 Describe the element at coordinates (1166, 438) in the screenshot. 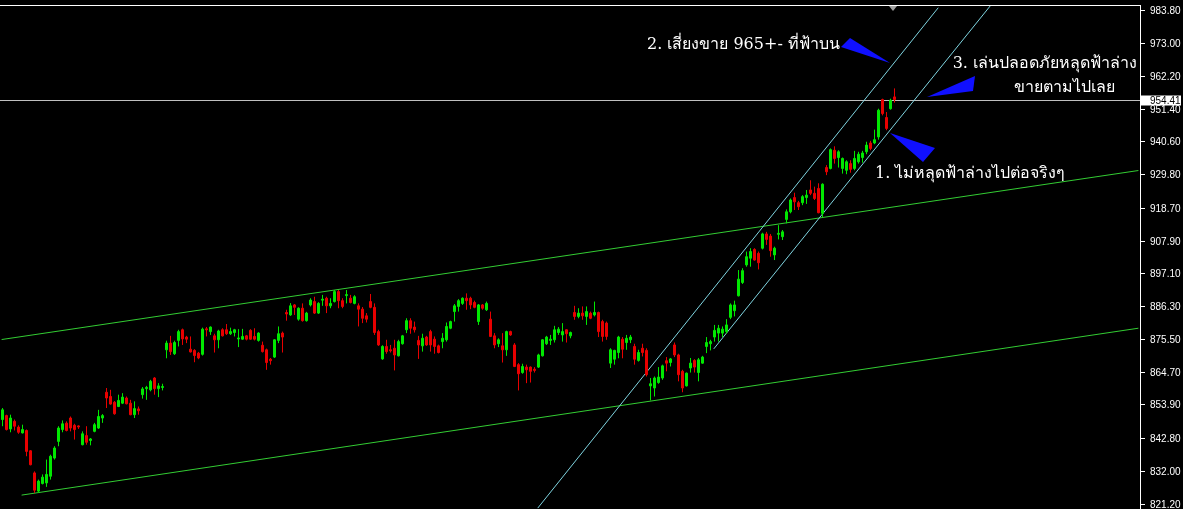

I see `y-tick-label: 842.80` at that location.